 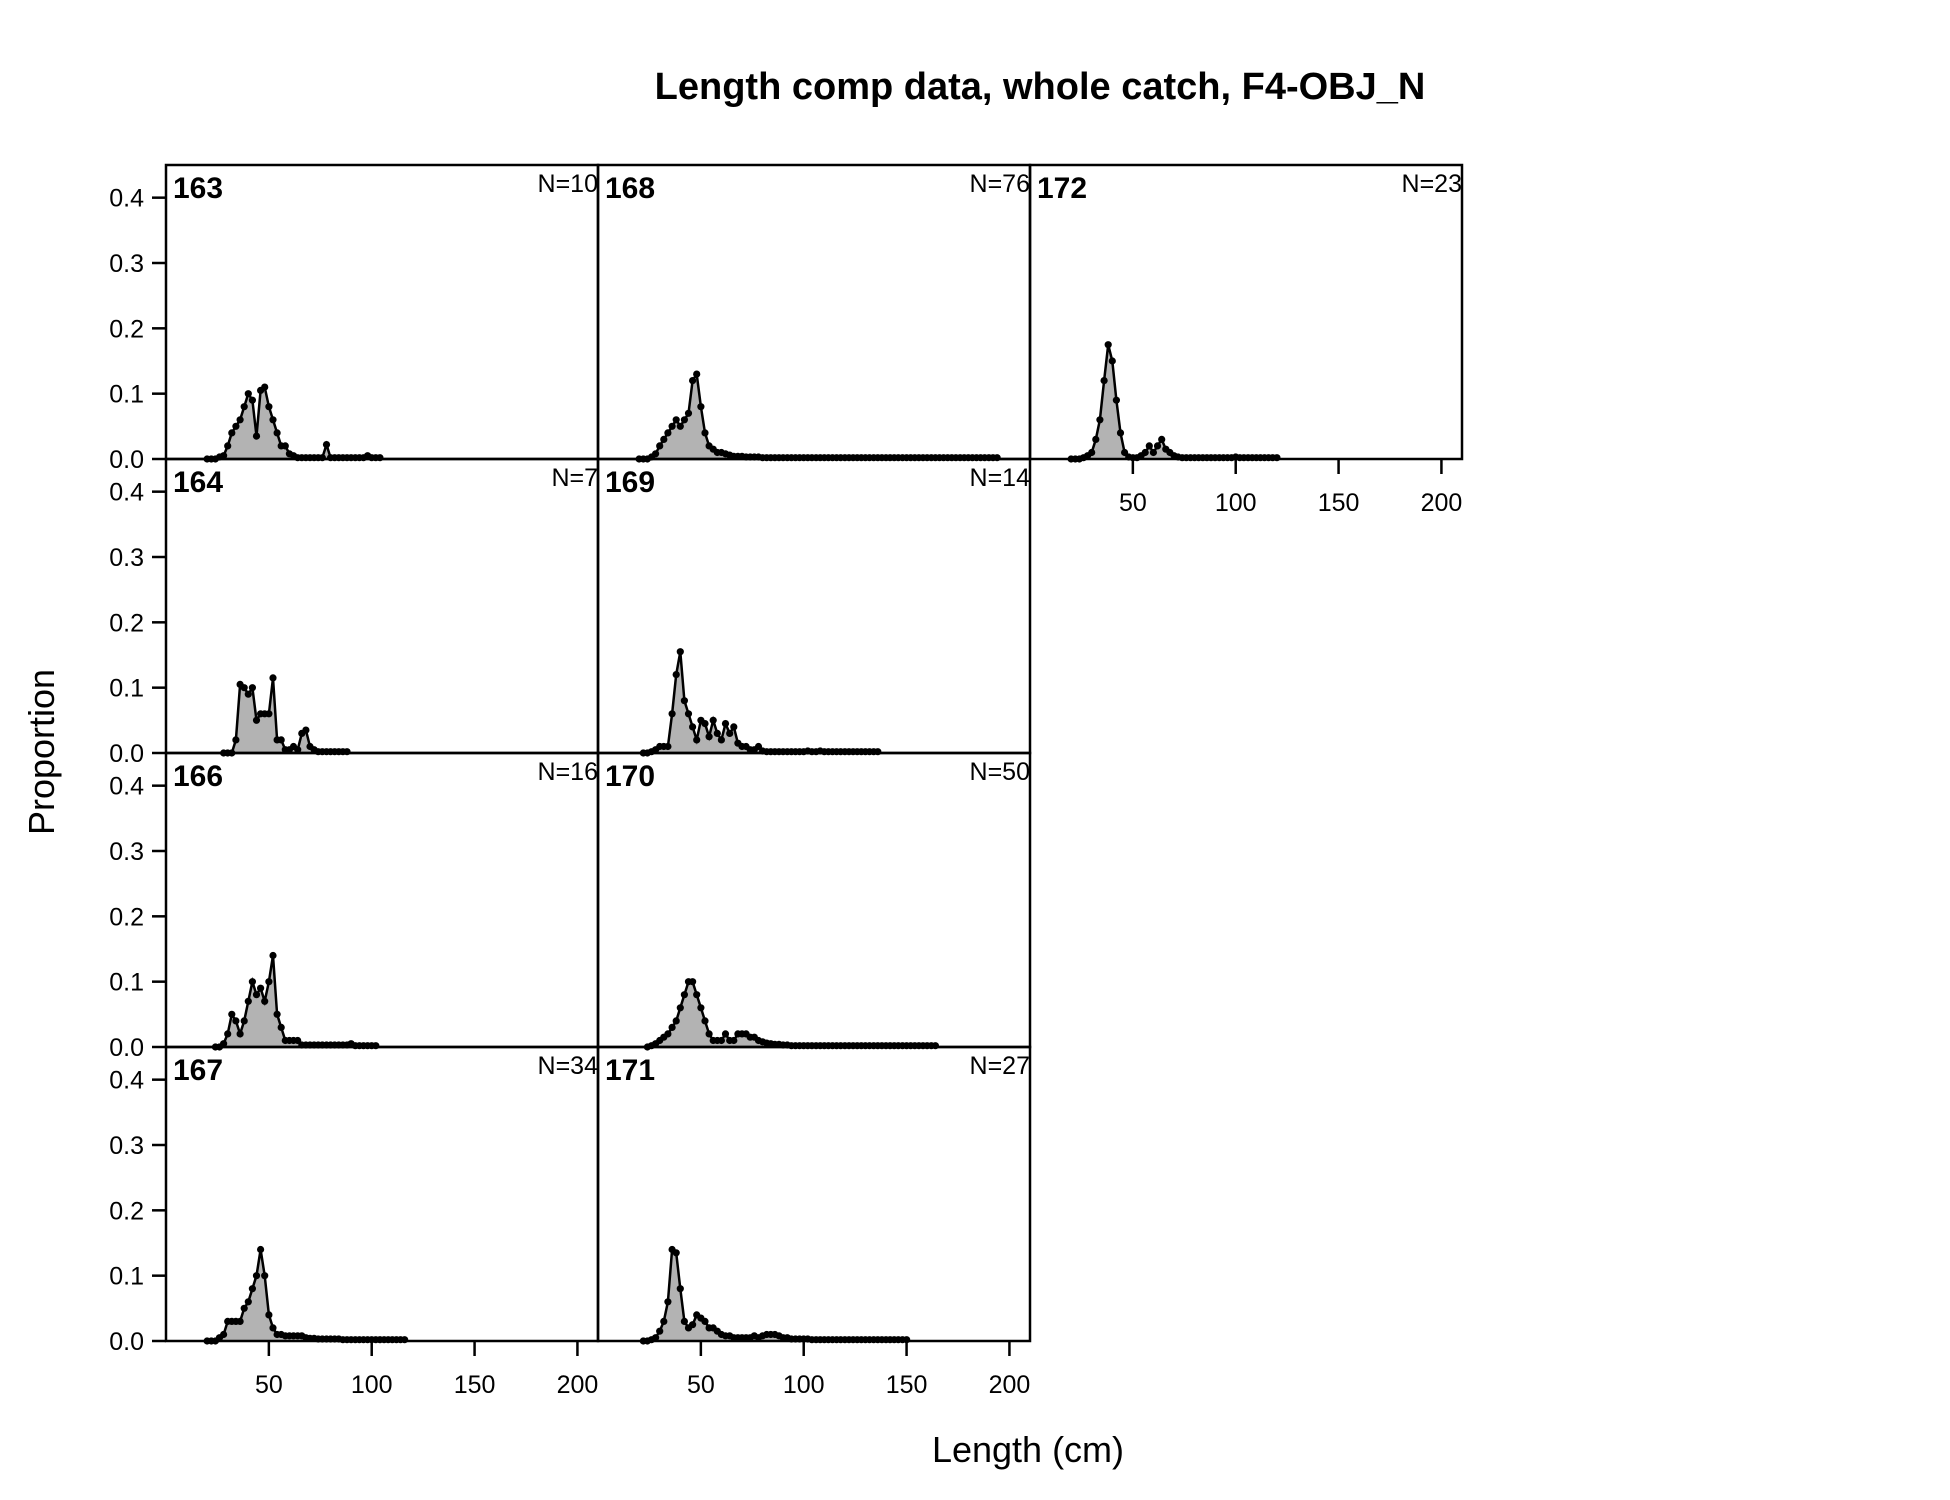 What do you see at coordinates (630, 482) in the screenshot?
I see `panel-label: 169` at bounding box center [630, 482].